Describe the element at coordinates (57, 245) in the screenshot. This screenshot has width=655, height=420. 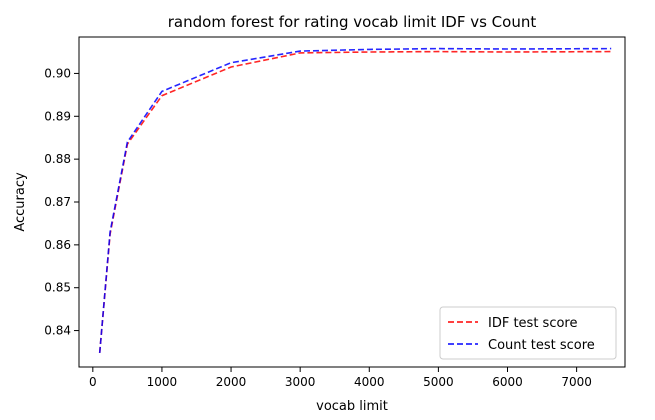
I see `y-tick-label: 0.86` at that location.